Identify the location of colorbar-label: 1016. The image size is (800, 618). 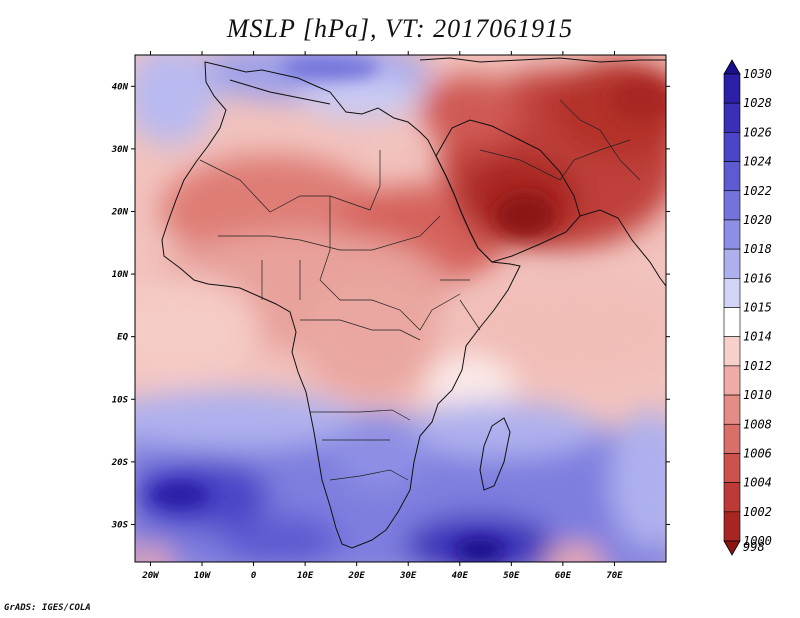
(757, 278).